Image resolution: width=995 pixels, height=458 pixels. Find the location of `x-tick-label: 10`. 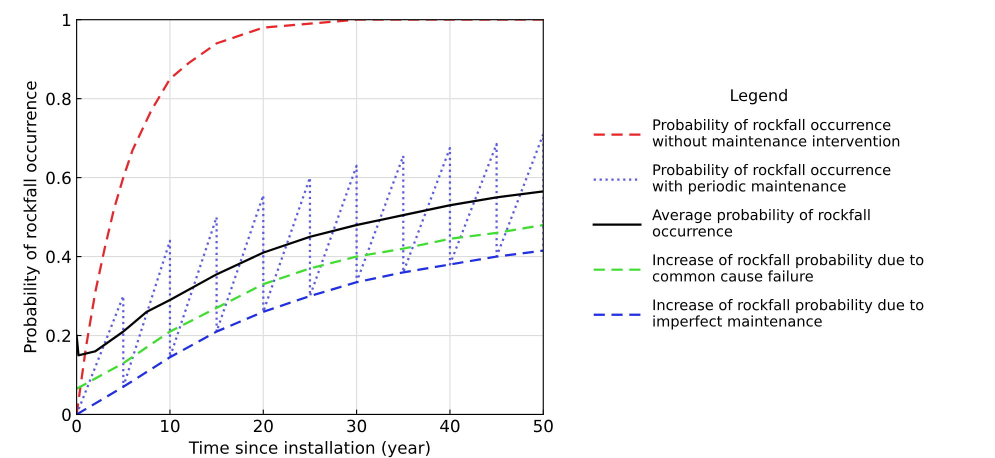

x-tick-label: 10 is located at coordinates (170, 426).